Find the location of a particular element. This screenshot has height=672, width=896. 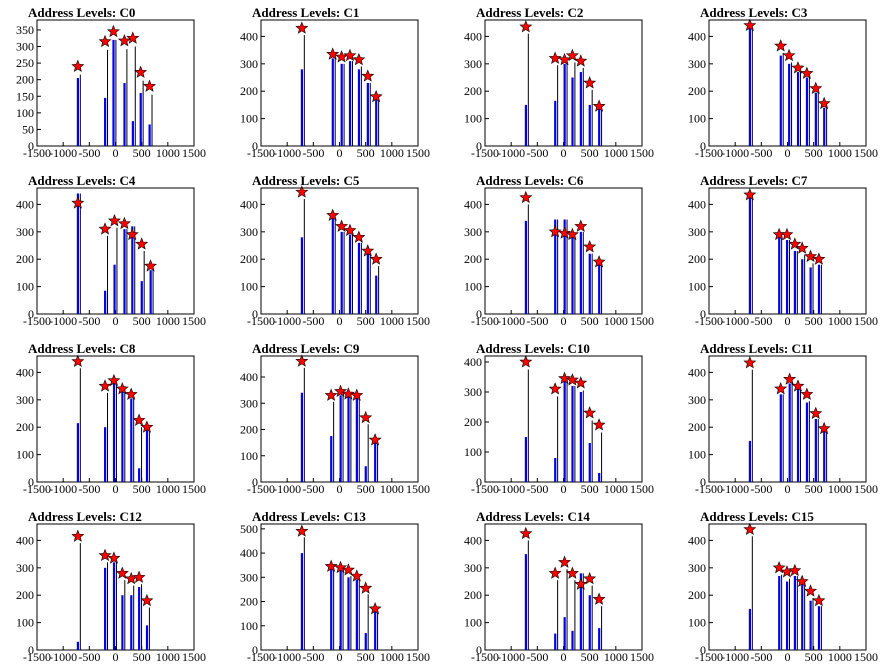

y-tick-label: 500 is located at coordinates (249, 529).